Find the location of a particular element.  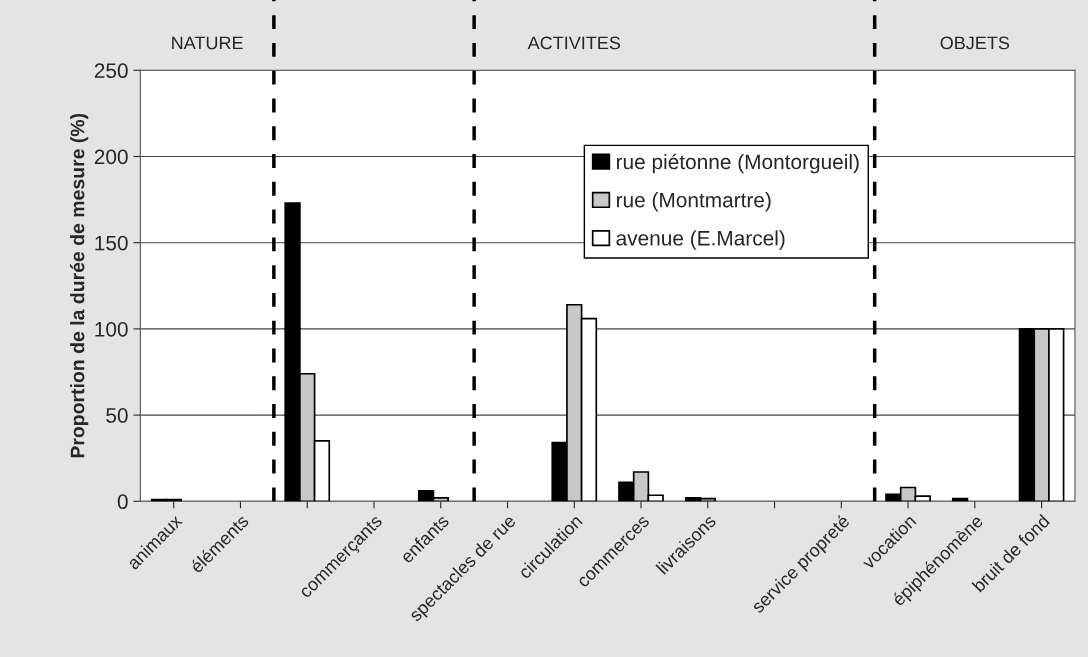

y-tick-label: 150 is located at coordinates (111, 243).